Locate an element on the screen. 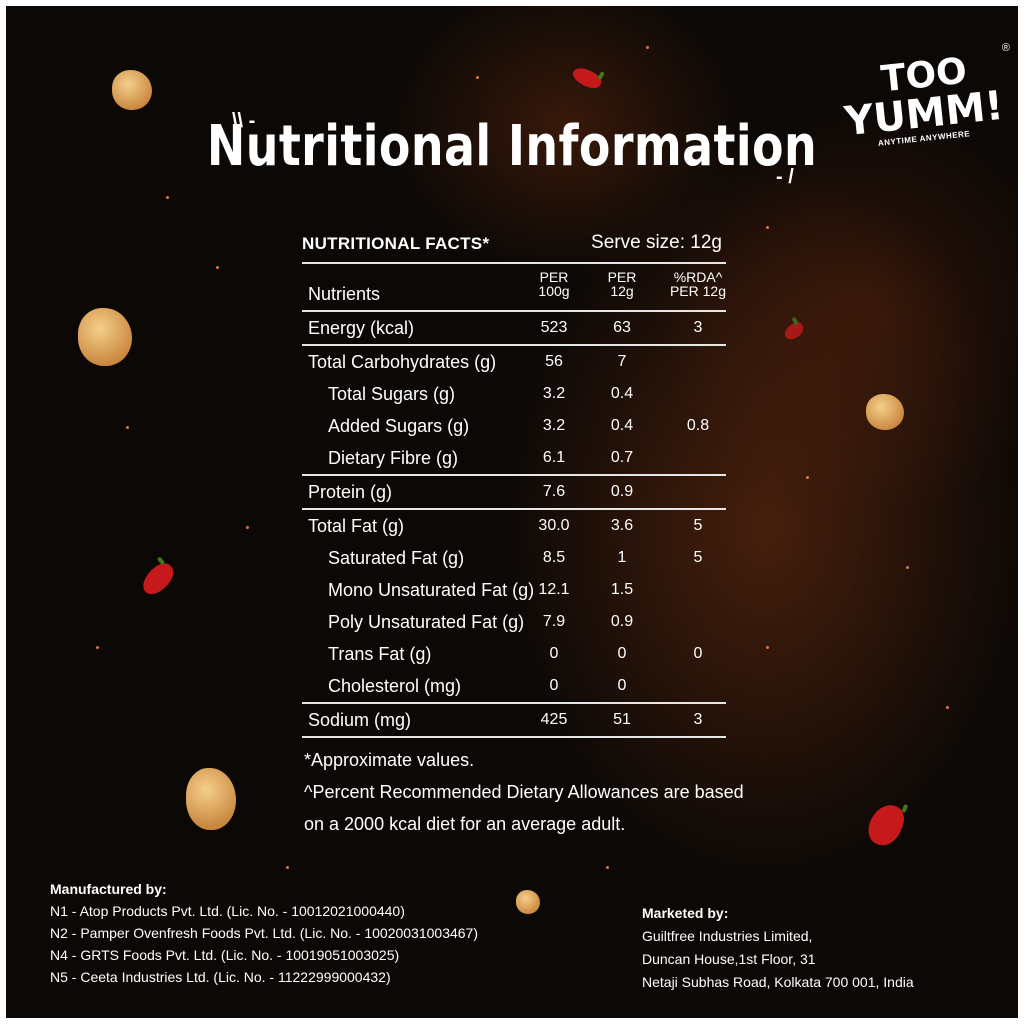  table-row-dietary-fibre: Dietary Fibre (g) 6.1 0.7 is located at coordinates (514, 458).